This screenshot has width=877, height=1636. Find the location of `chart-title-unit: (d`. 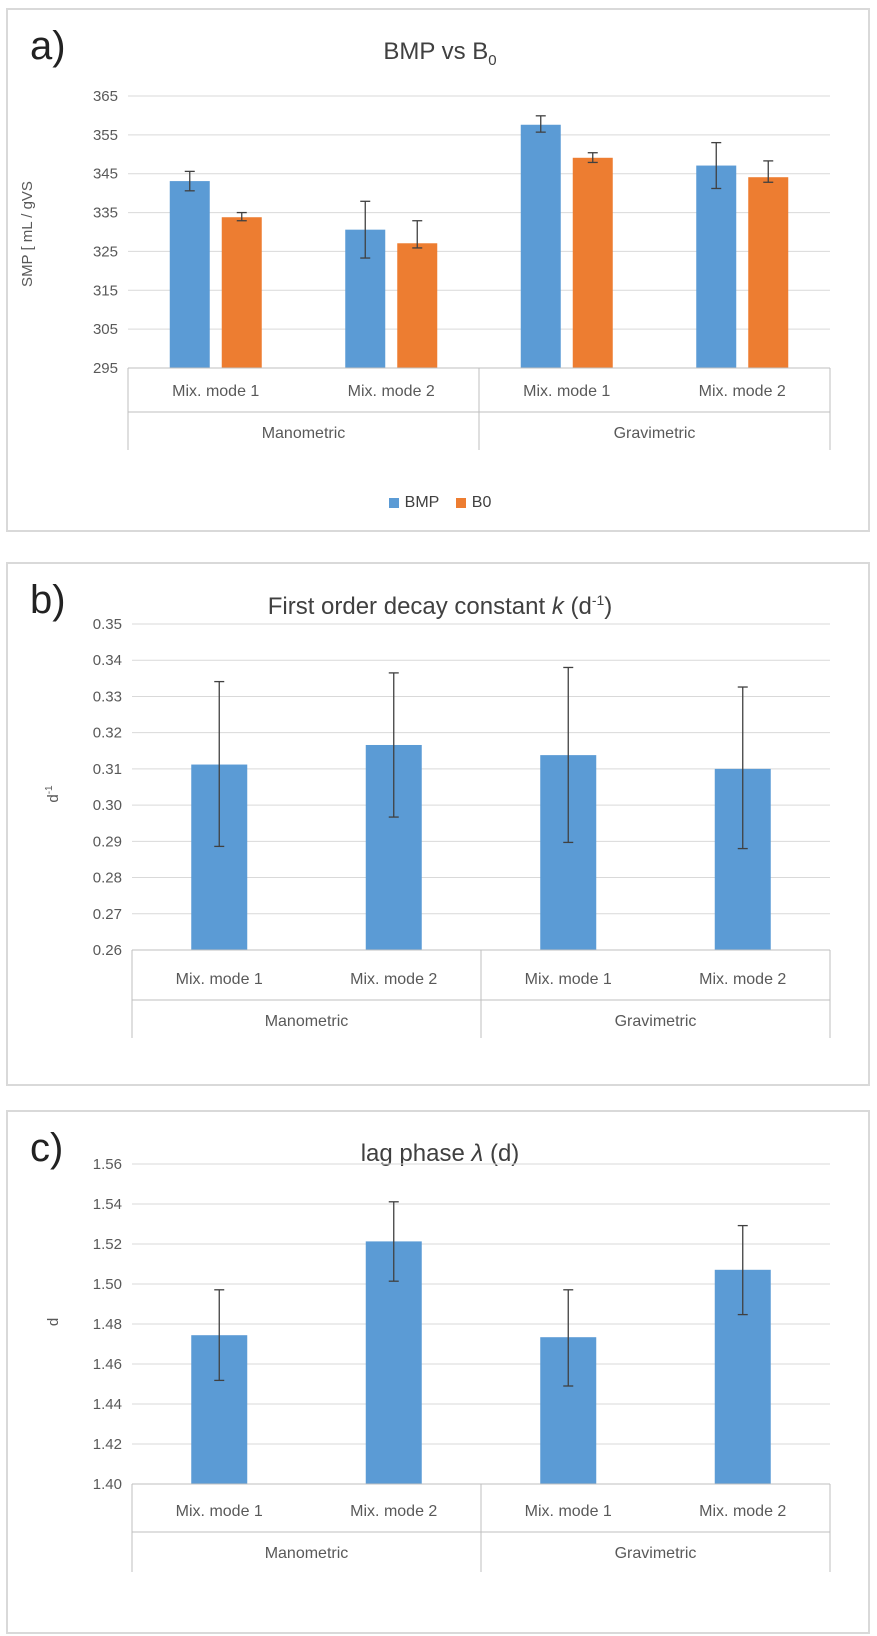

chart-title-unit: (d is located at coordinates (581, 606).